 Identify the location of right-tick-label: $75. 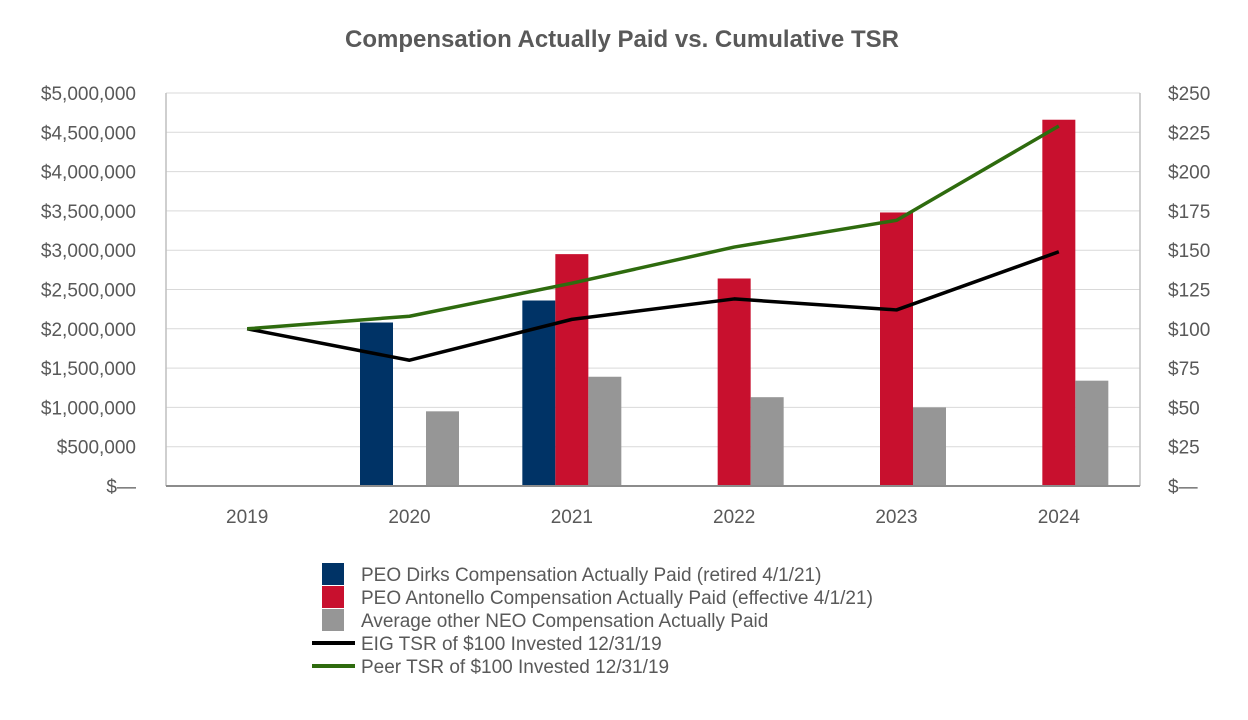
(1184, 369).